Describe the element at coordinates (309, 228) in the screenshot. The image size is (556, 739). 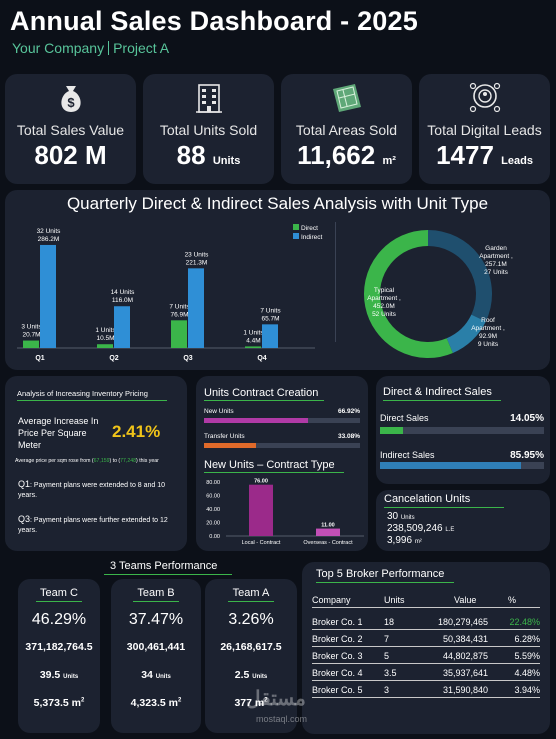
I see `legend-label: Direct` at that location.